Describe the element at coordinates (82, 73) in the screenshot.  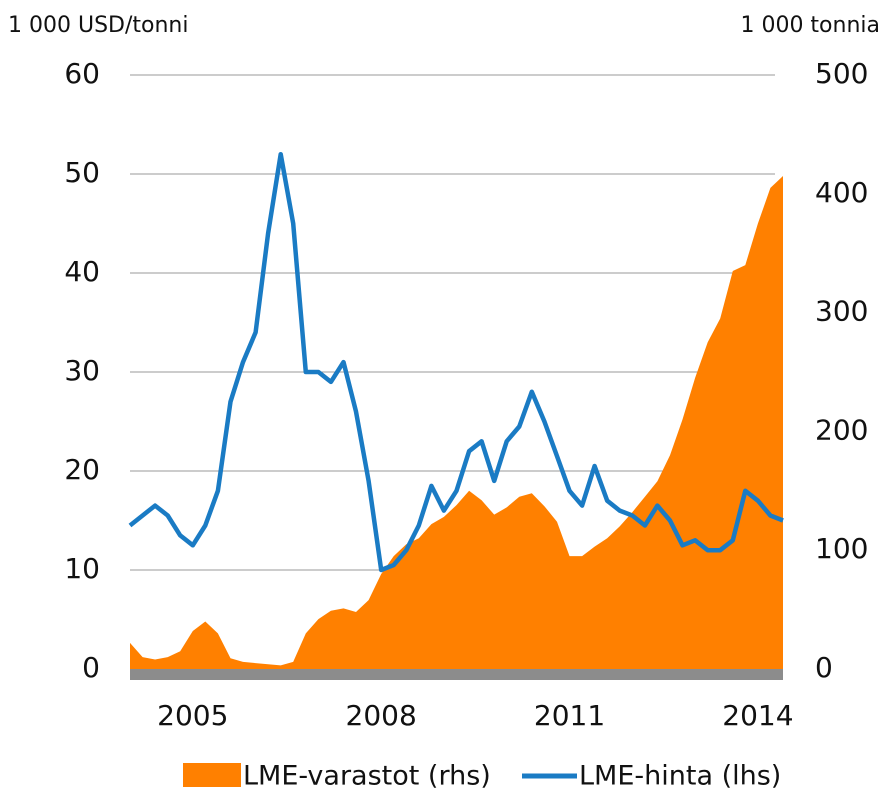
I see `y-tick-label: 60` at that location.